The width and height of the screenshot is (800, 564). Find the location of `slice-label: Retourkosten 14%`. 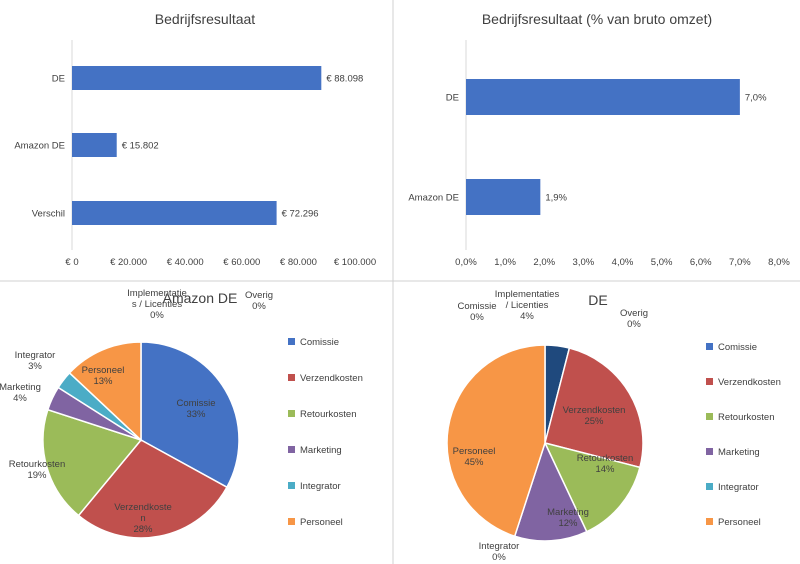

slice-label: Retourkosten 14% is located at coordinates (605, 464).